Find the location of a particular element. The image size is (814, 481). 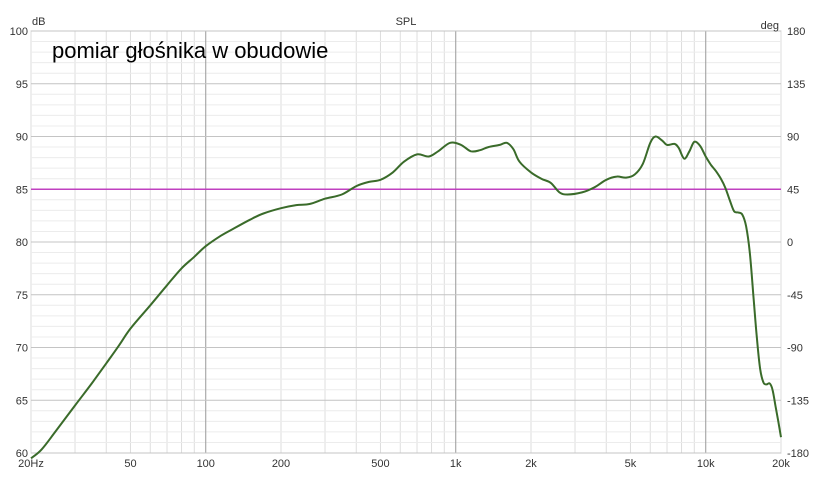

right-axis-unit: deg is located at coordinates (770, 26).